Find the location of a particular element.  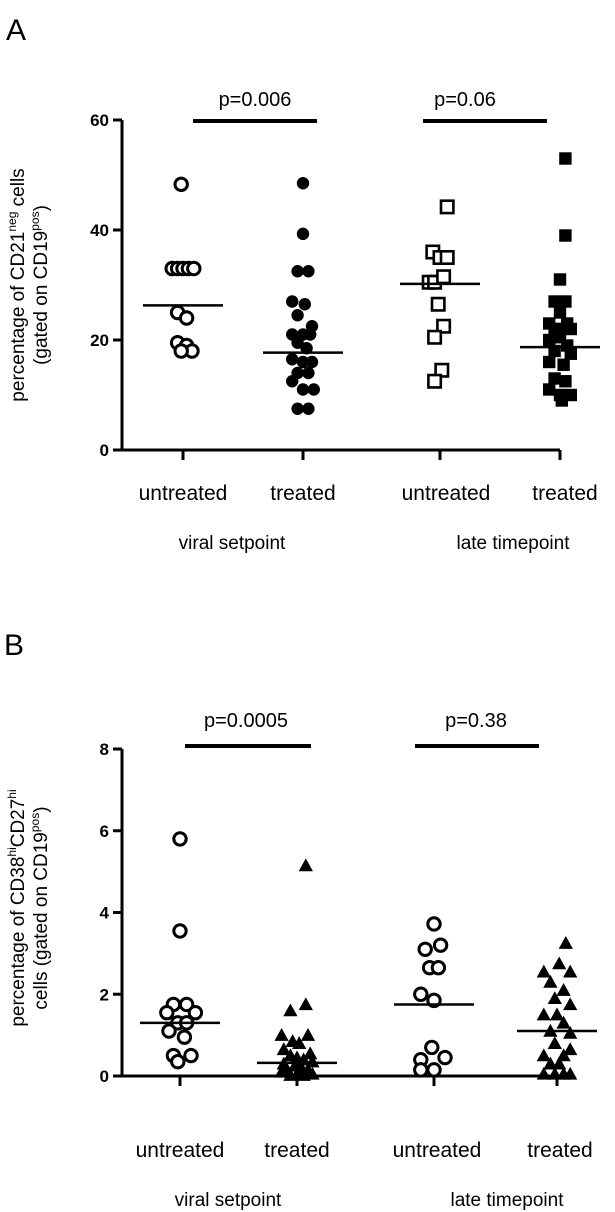

panel-a-ytick-label-0: 0 is located at coordinates (104, 450).